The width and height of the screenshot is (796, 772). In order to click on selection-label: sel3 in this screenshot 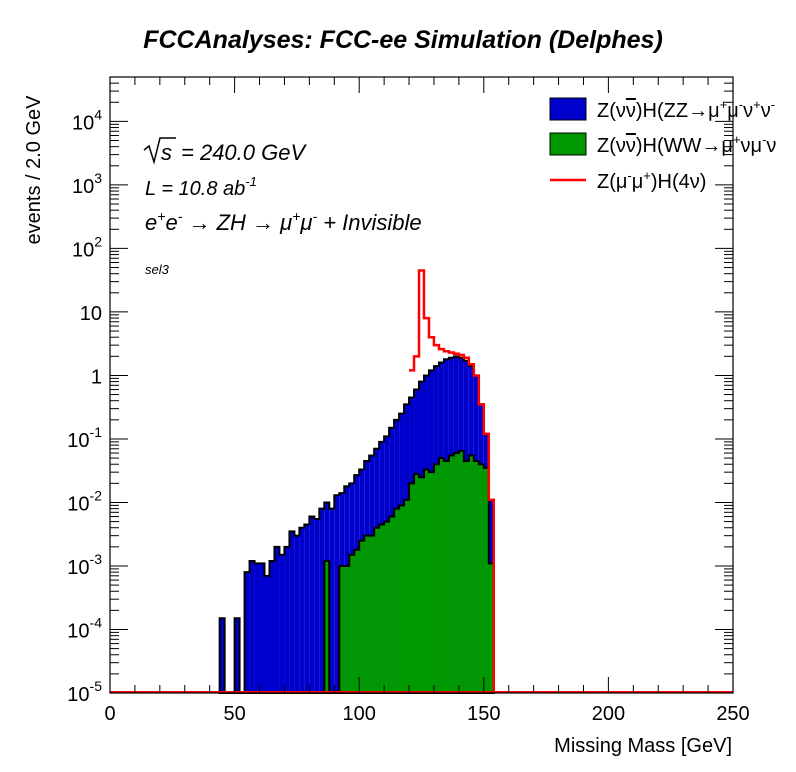, I will do `click(157, 269)`.